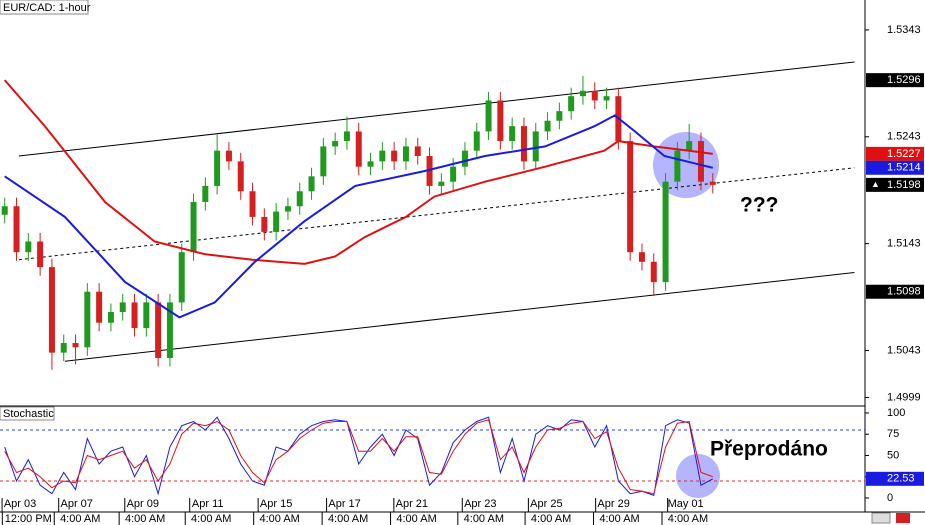 The image size is (925, 525). I want to click on x-tick-label: Apr 21, so click(412, 504).